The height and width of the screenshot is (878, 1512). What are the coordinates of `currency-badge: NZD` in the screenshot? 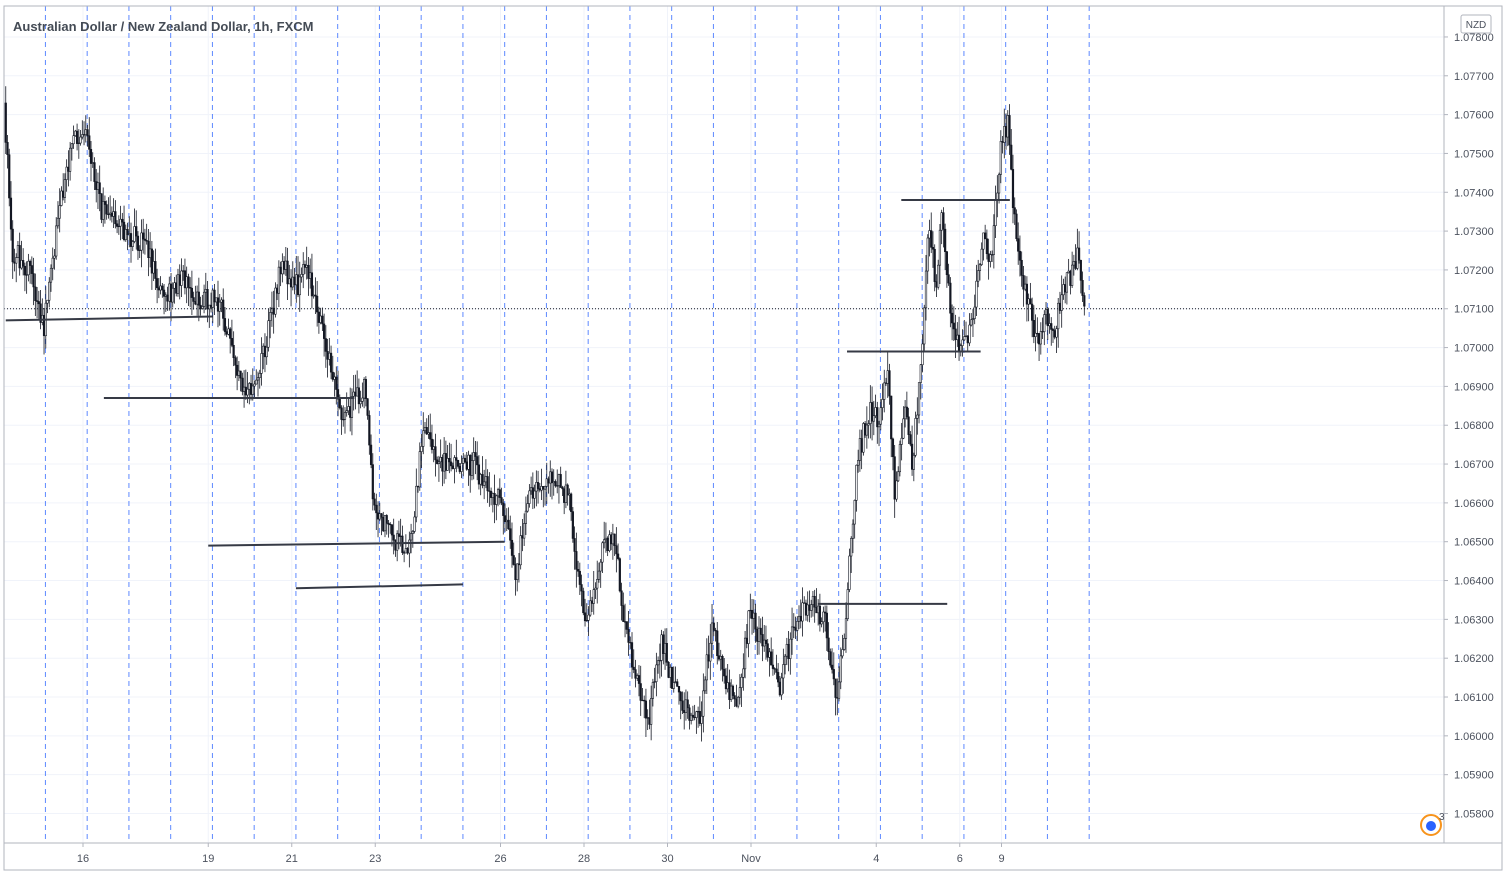 It's located at (1476, 24).